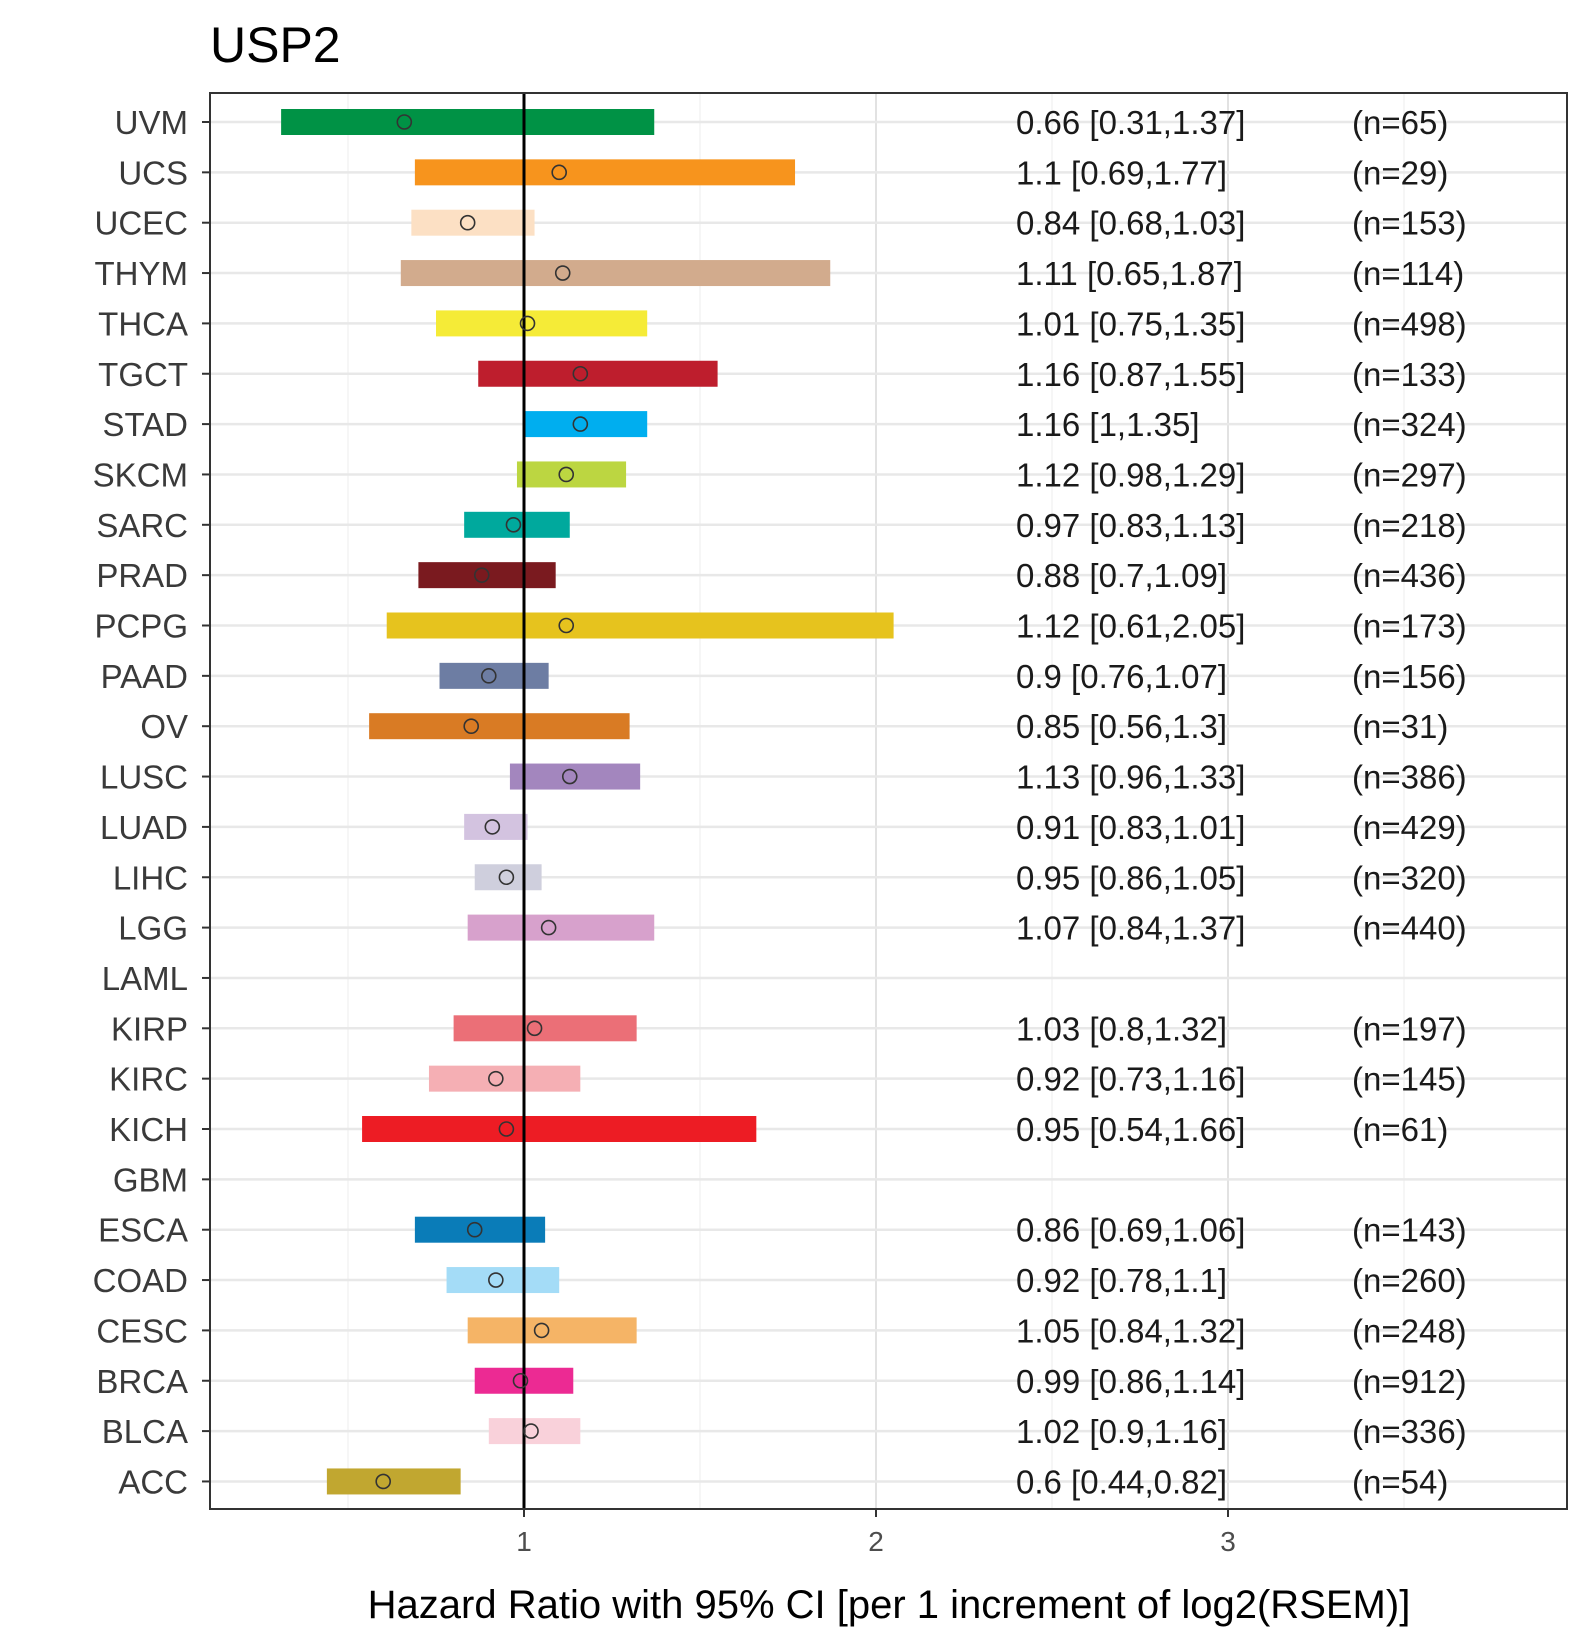 Image resolution: width=1590 pixels, height=1650 pixels. Describe the element at coordinates (534, 1431) in the screenshot. I see `ci-bar-blca` at that location.